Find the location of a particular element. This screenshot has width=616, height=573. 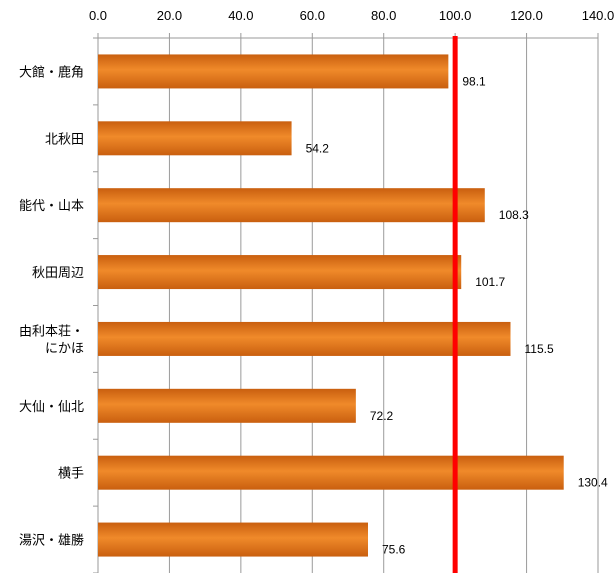

category-label: にかほ is located at coordinates (64, 348).